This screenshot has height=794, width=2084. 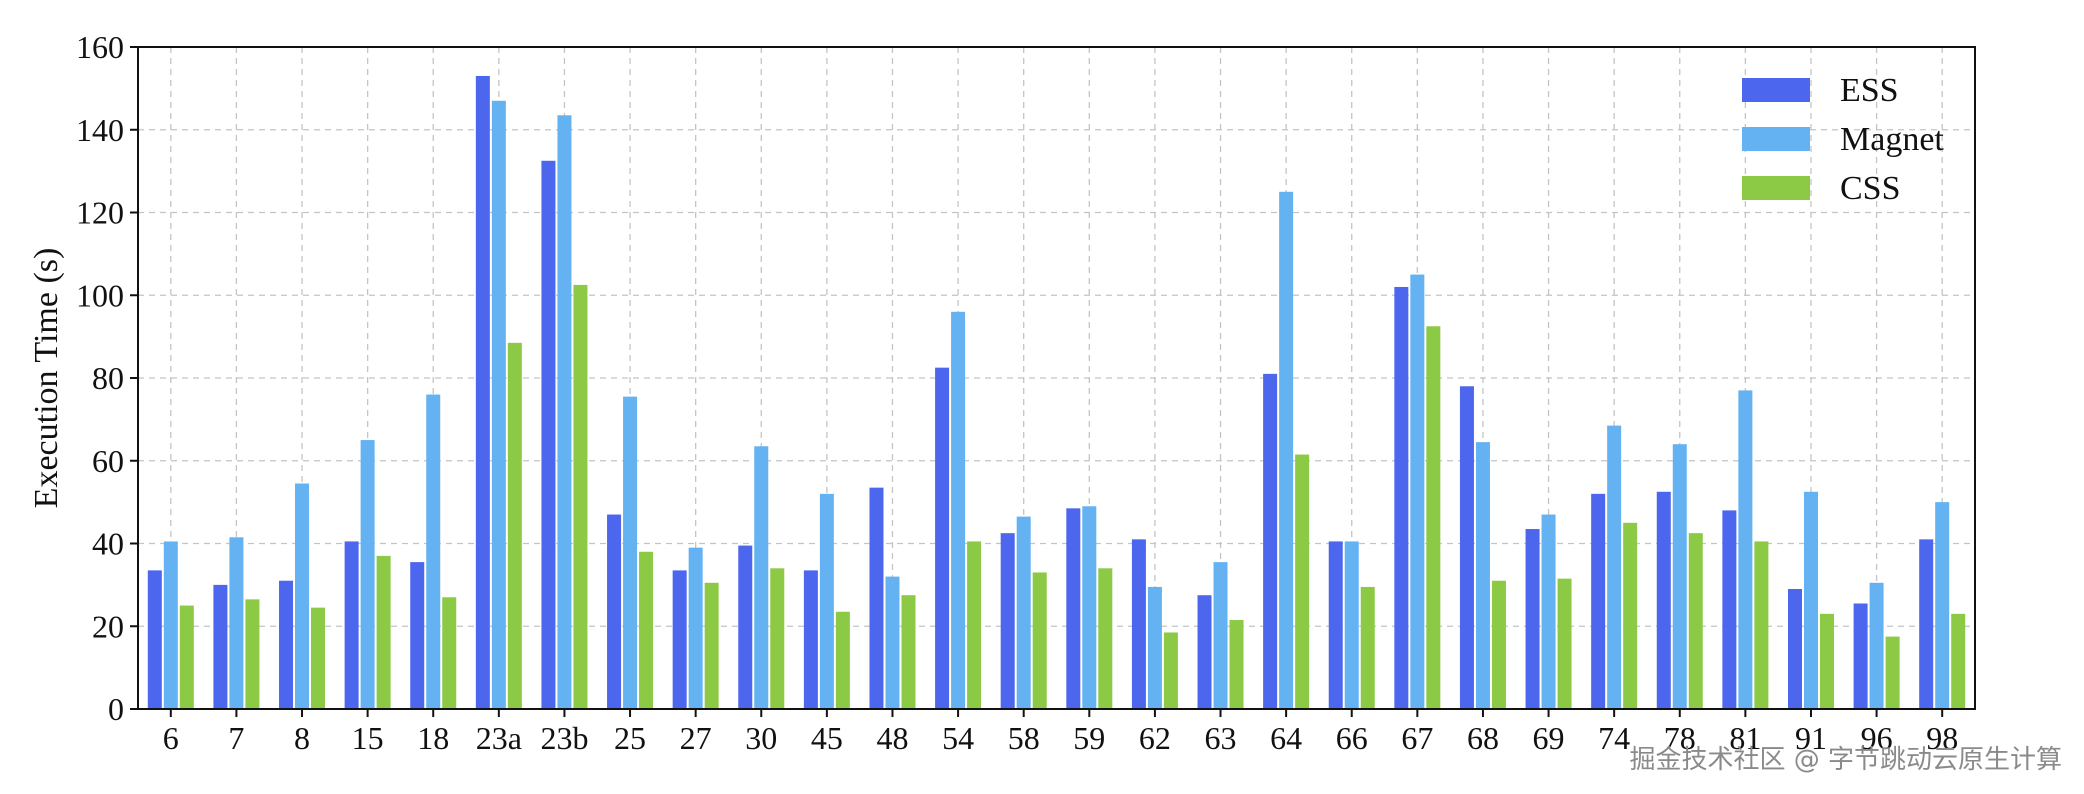 What do you see at coordinates (498, 405) in the screenshot?
I see `bar-magnet-23a` at bounding box center [498, 405].